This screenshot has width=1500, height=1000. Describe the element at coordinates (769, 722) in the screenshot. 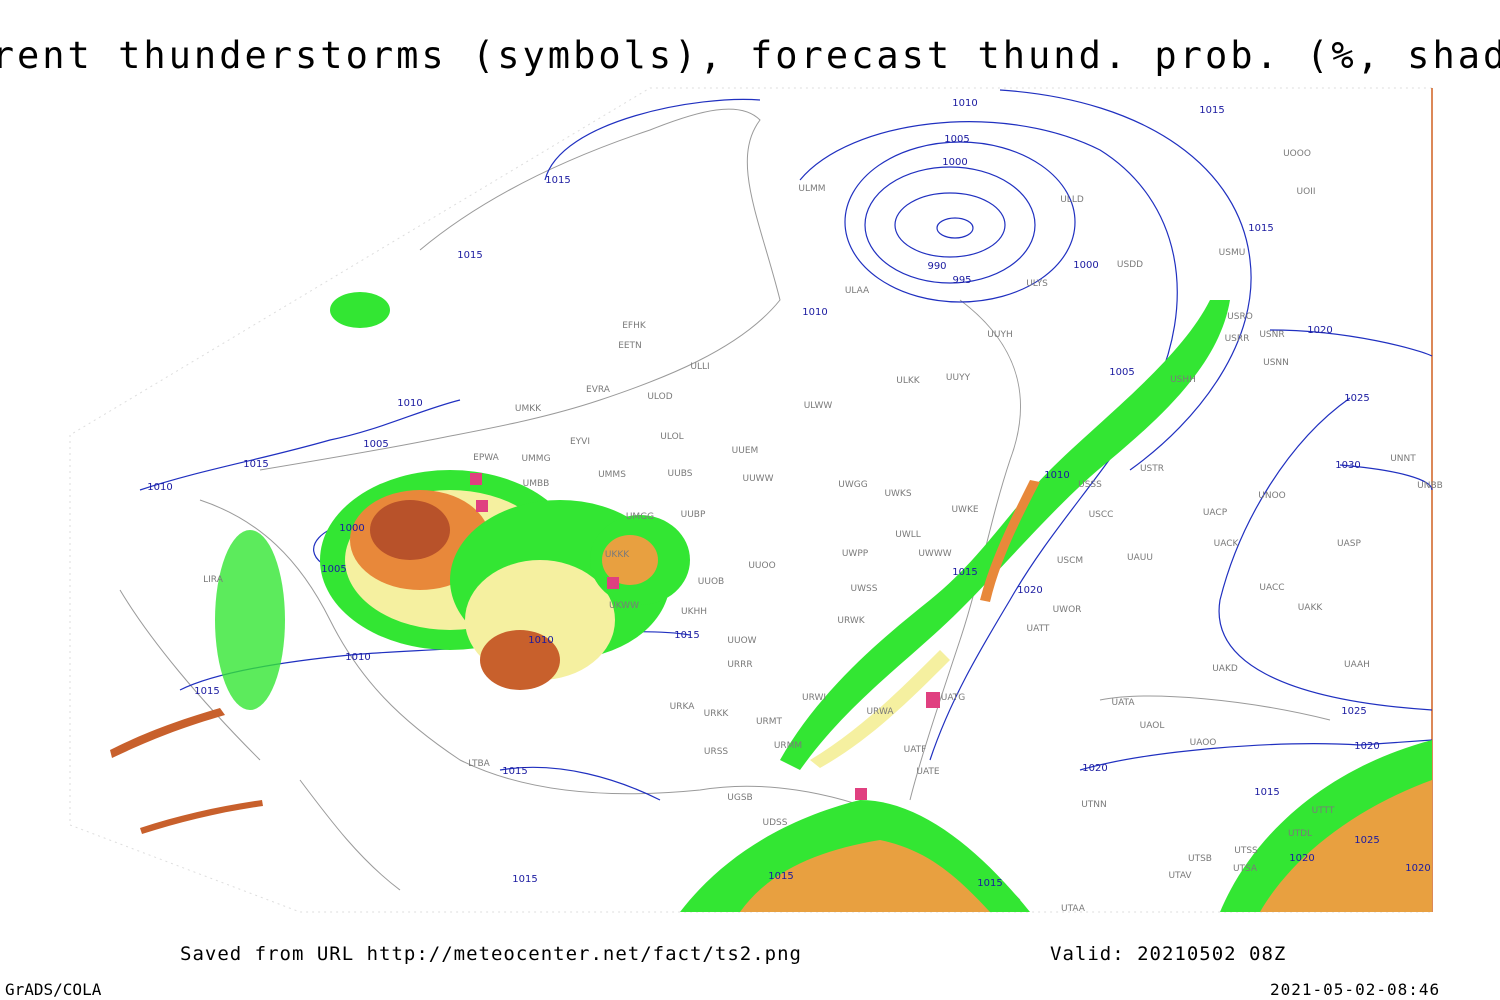

I see `station-label: URMT` at that location.